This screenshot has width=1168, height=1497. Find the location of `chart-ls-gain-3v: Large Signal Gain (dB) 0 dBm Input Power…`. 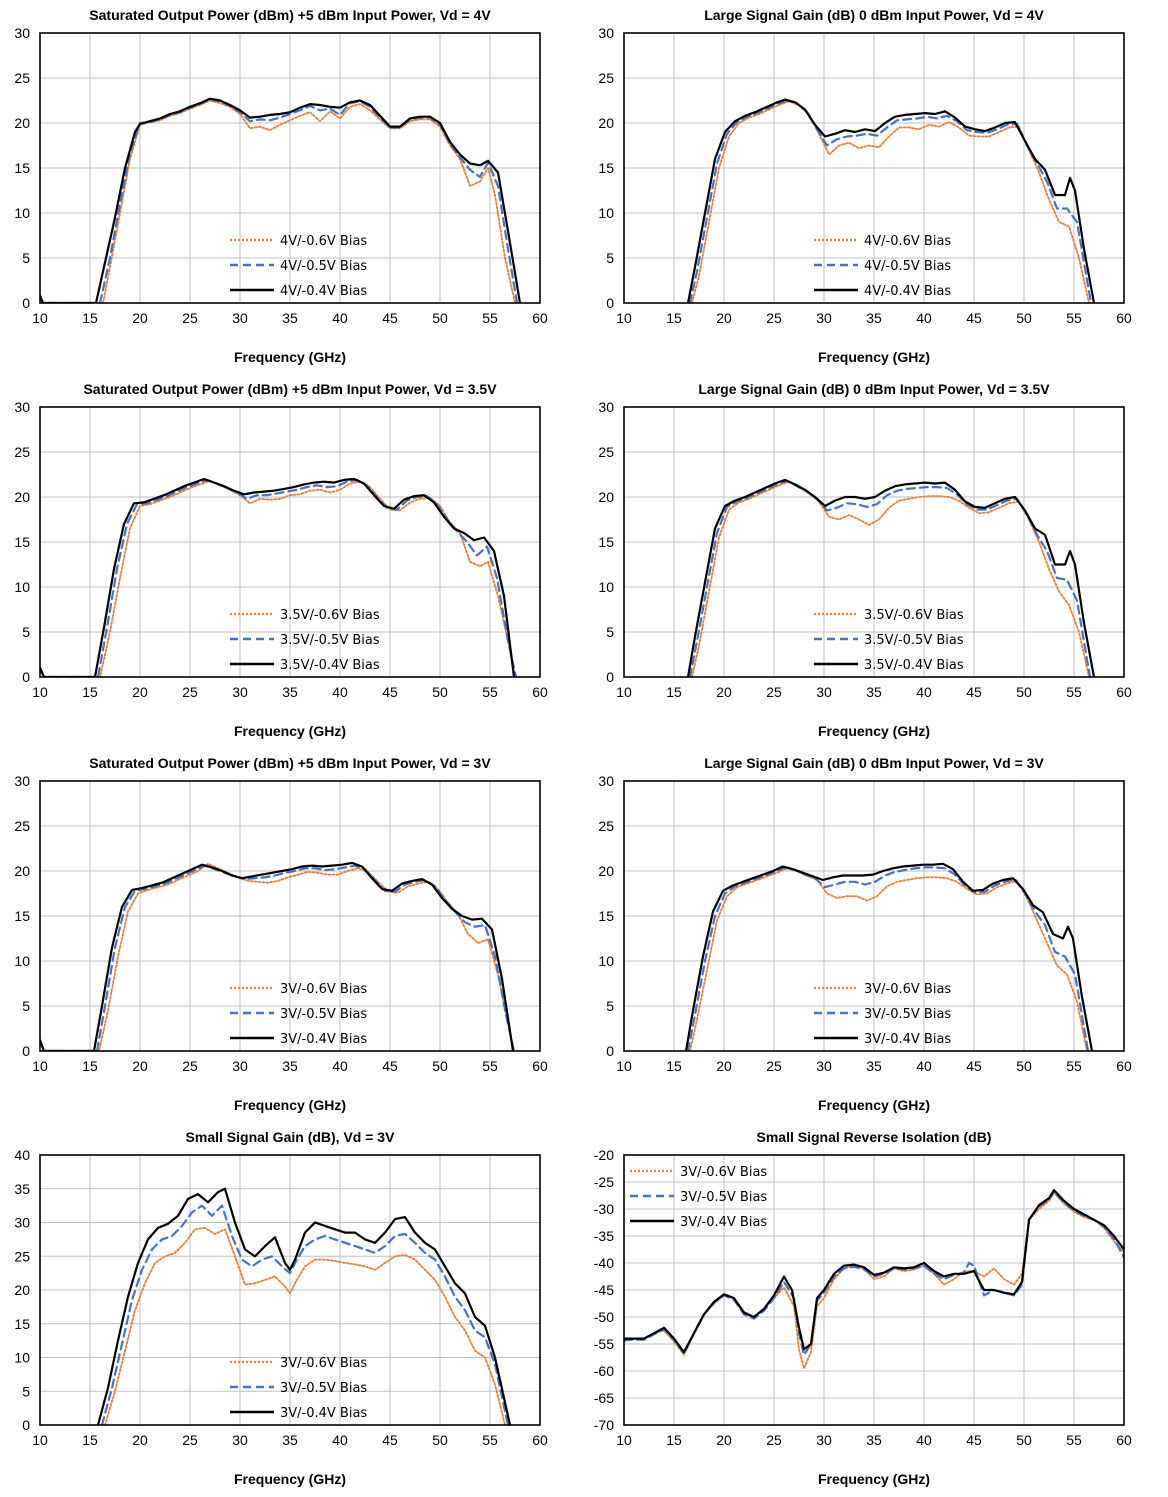

chart-ls-gain-3v: Large Signal Gain (dB) 0 dBm Input Power… is located at coordinates (876, 935).